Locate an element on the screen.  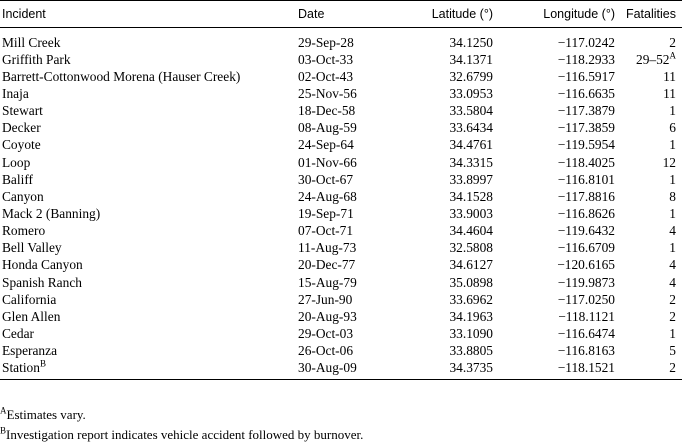
longitude-cell: −118.4025 is located at coordinates (554, 162).